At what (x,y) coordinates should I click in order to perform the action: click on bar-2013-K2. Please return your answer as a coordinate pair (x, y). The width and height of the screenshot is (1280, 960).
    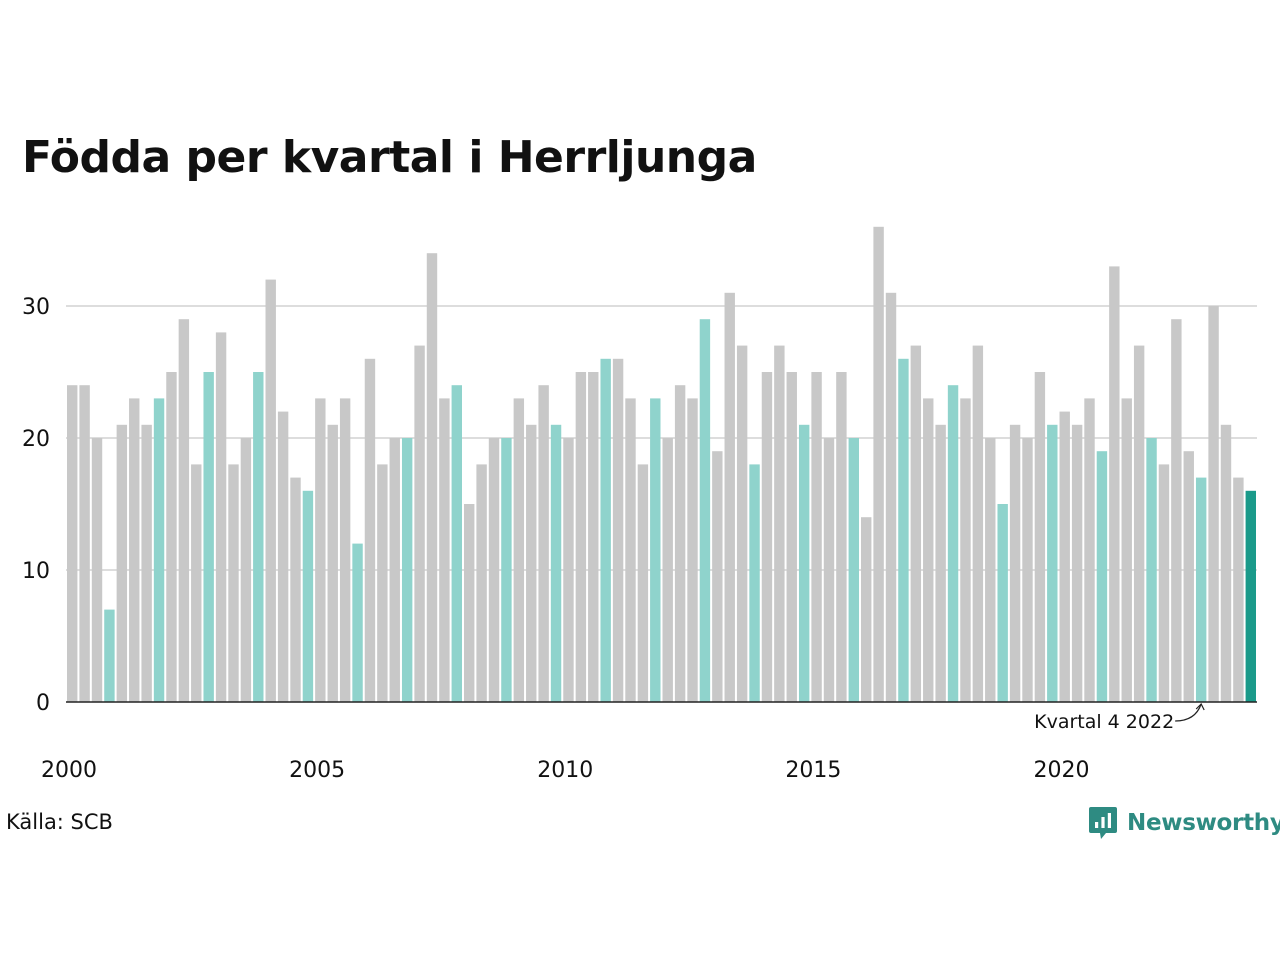
    Looking at the image, I should click on (729, 497).